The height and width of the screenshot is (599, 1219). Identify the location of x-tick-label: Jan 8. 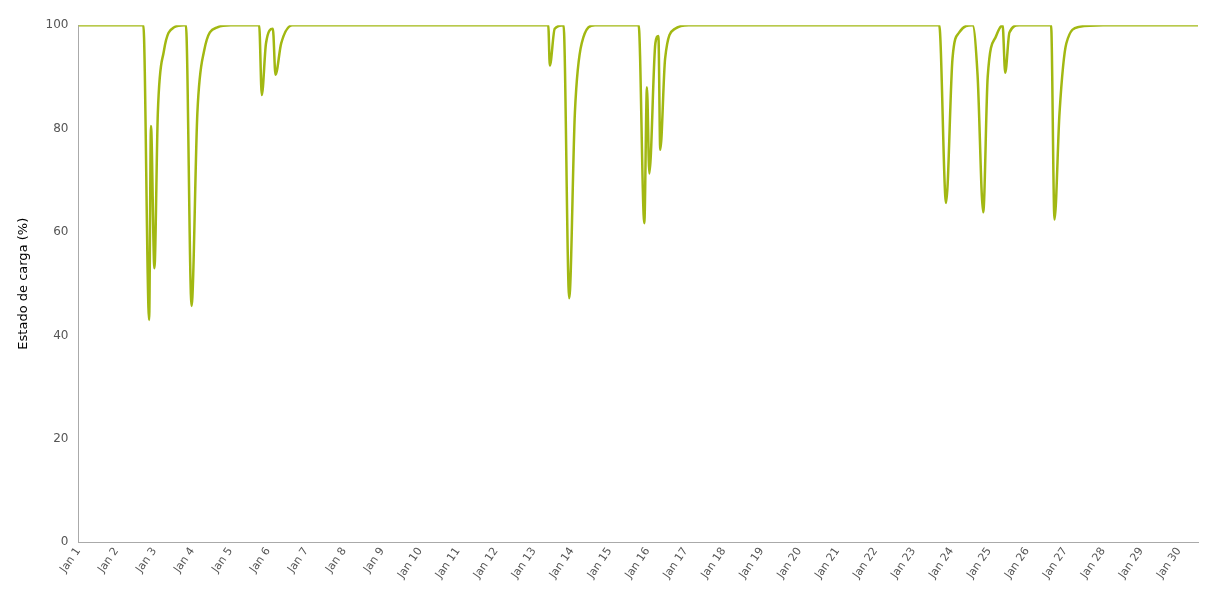
(335, 560).